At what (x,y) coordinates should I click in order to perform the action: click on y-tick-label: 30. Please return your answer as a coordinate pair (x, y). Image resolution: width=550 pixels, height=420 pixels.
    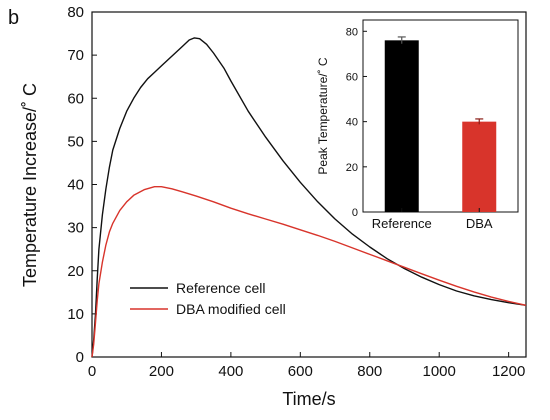
    Looking at the image, I should click on (75, 228).